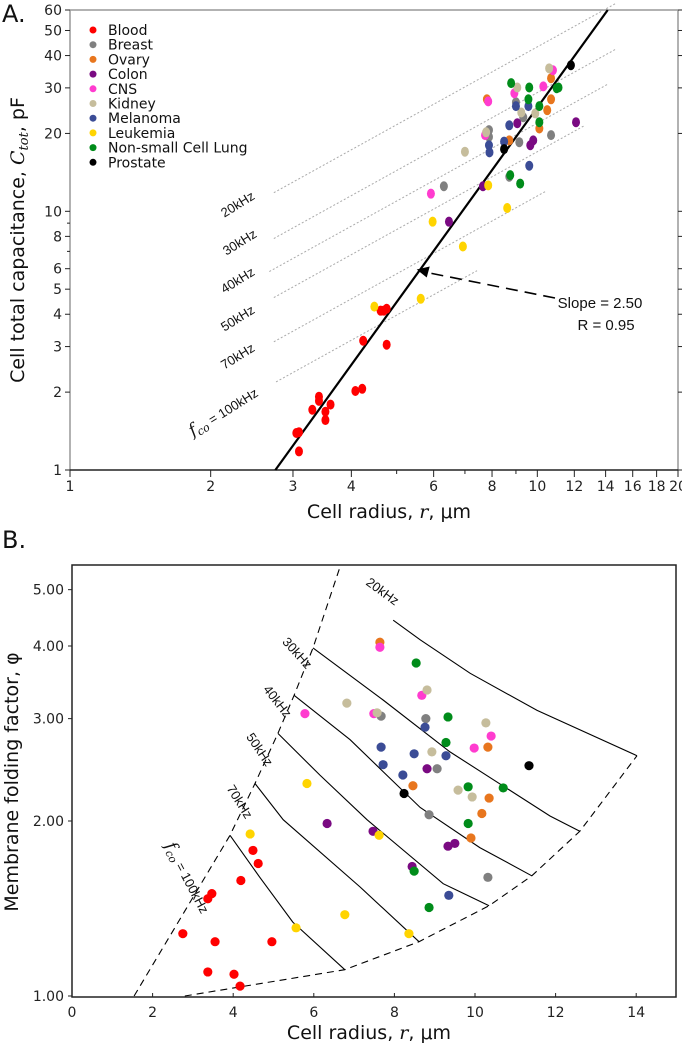 This screenshot has height=1048, width=682. What do you see at coordinates (152, 1013) in the screenshot?
I see `x-tick-label: 2` at bounding box center [152, 1013].